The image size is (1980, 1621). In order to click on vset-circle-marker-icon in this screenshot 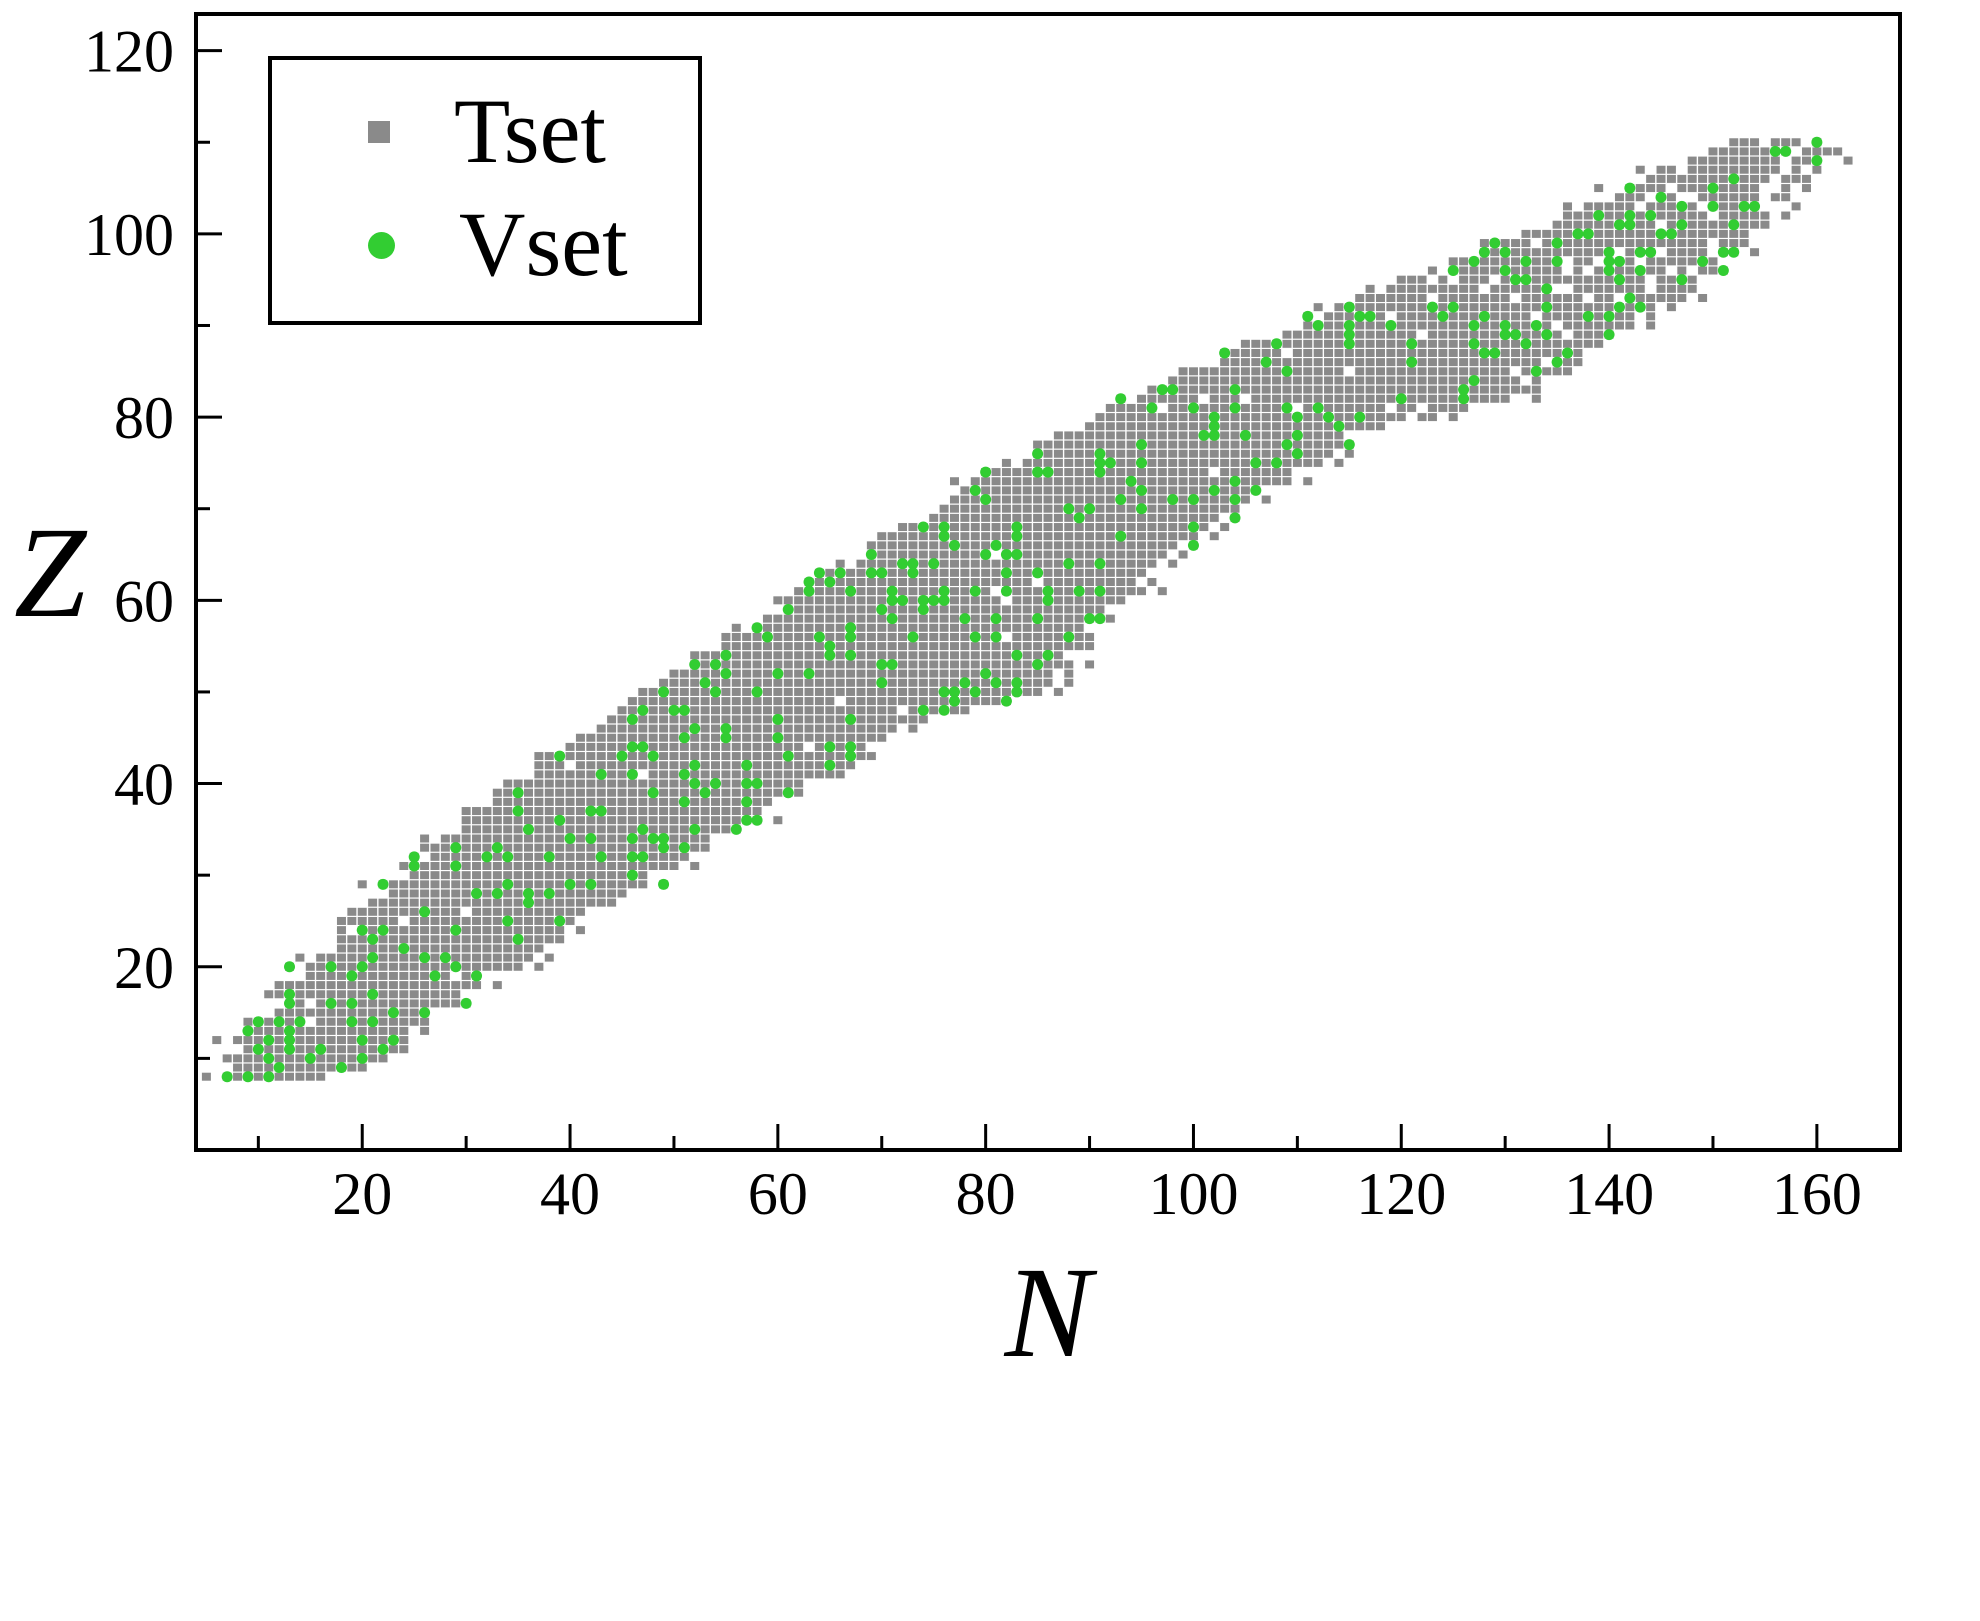, I will do `click(381, 245)`.